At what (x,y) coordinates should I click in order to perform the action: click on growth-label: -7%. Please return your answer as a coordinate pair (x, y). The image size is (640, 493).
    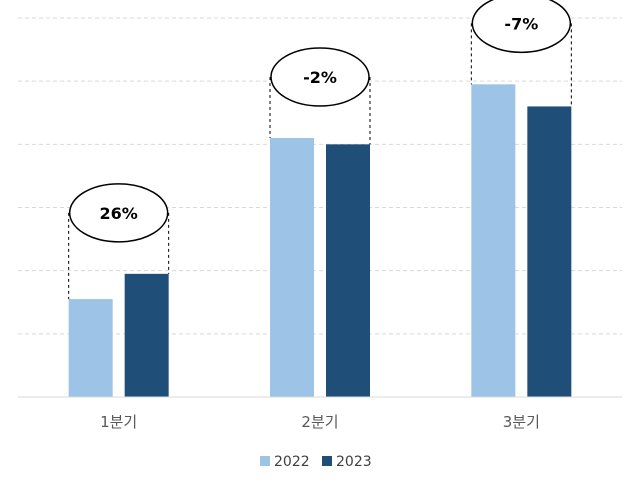
    Looking at the image, I should click on (521, 23).